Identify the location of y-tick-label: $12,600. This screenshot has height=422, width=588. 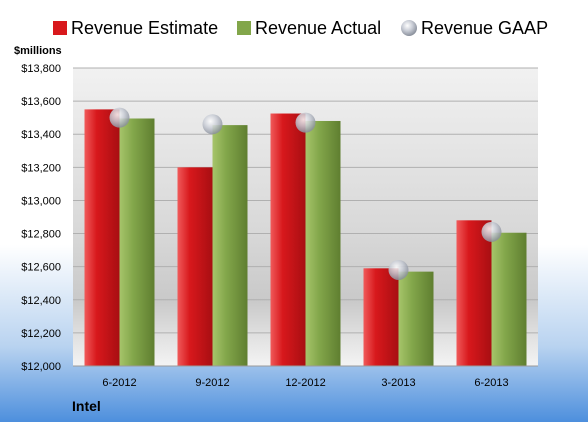
(41, 268).